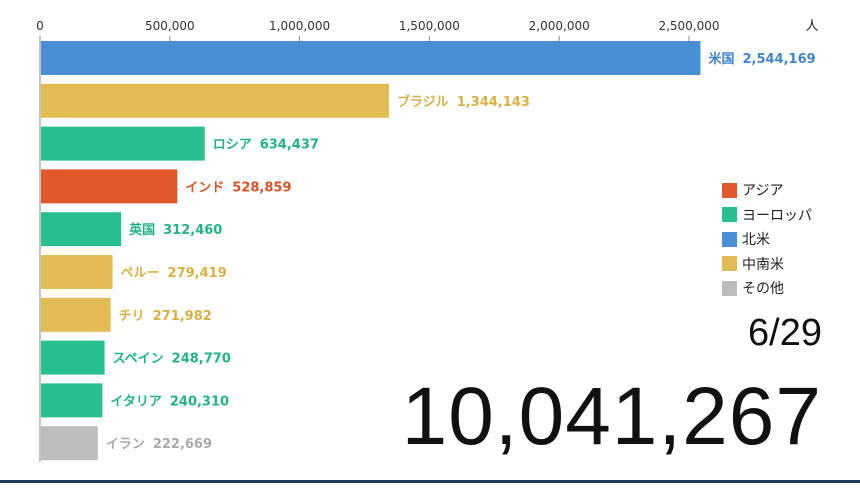 Image resolution: width=860 pixels, height=494 pixels. What do you see at coordinates (140, 273) in the screenshot?
I see `bar-category: ペルー` at bounding box center [140, 273].